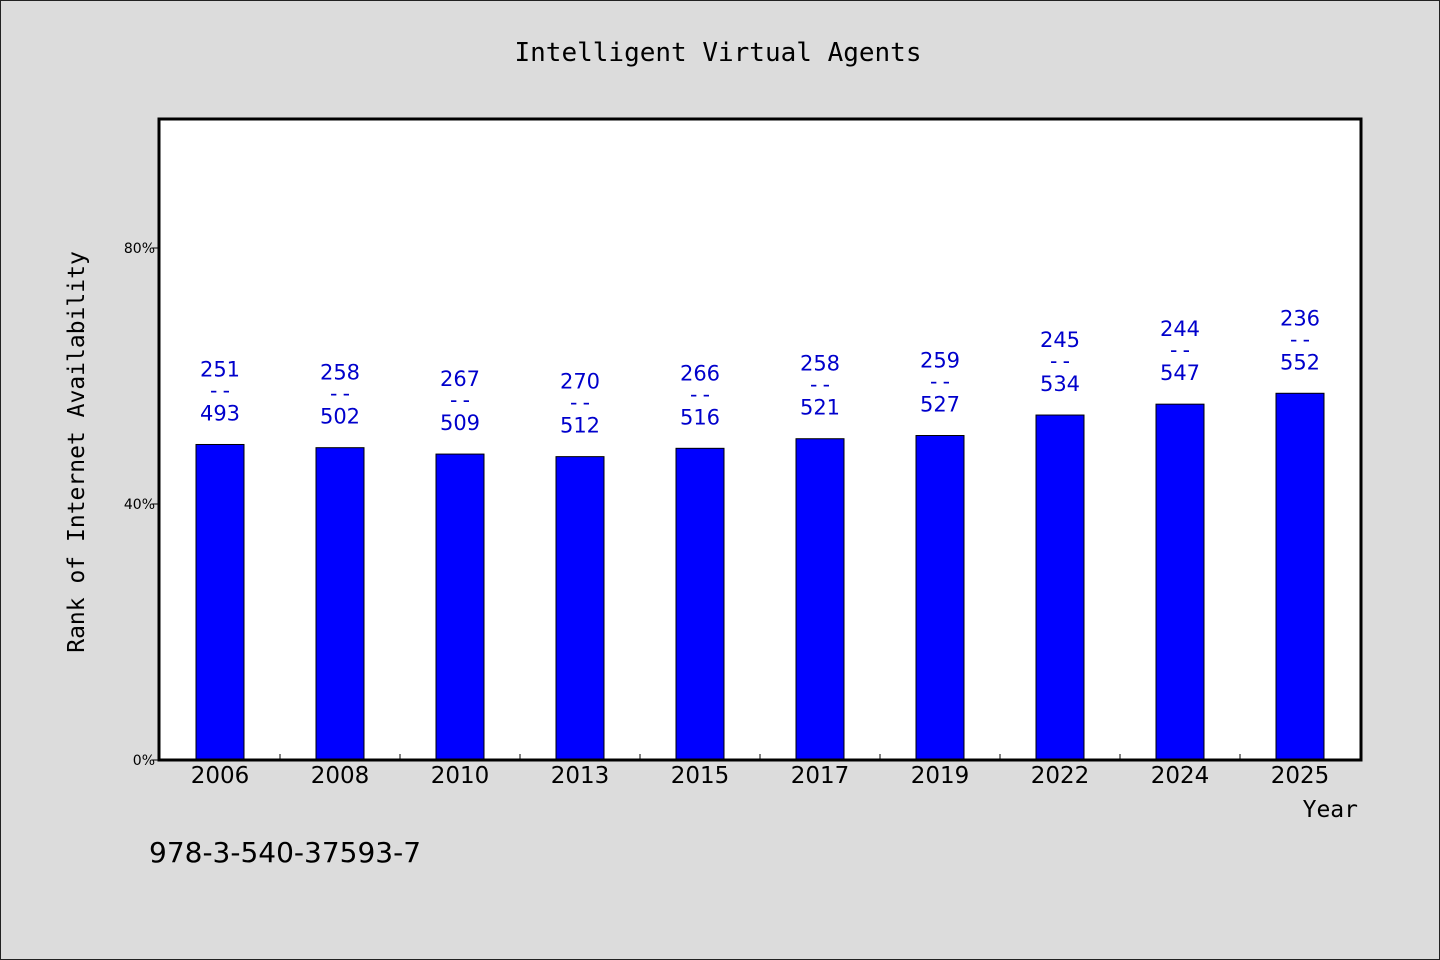  What do you see at coordinates (340, 776) in the screenshot?
I see `x-tick-label-2008: 2008` at bounding box center [340, 776].